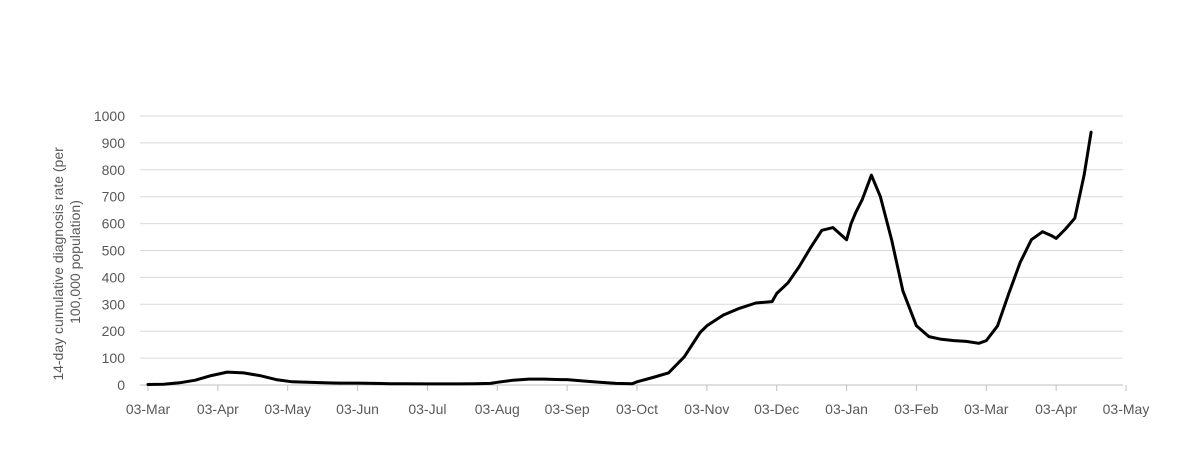 The width and height of the screenshot is (1183, 469). I want to click on y-axis: 0 100 200 300 400 500 600 700 800 900 1000, so click(109, 250).